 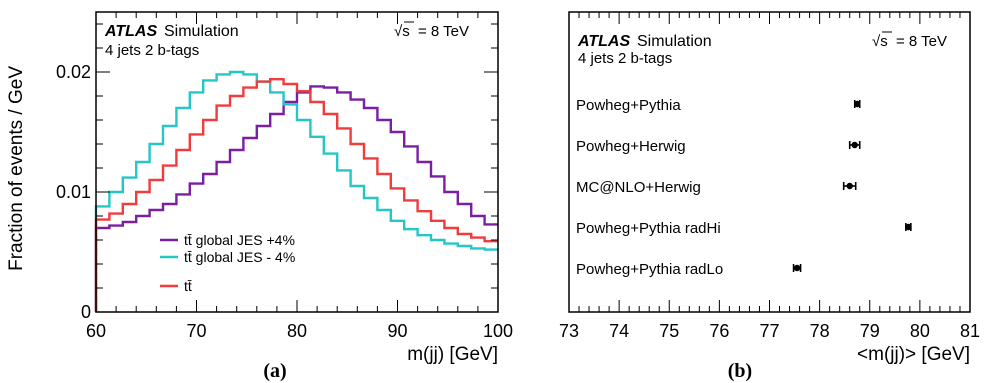 What do you see at coordinates (239, 240) in the screenshot?
I see `legend-entry: tt̄ global JES +4%` at bounding box center [239, 240].